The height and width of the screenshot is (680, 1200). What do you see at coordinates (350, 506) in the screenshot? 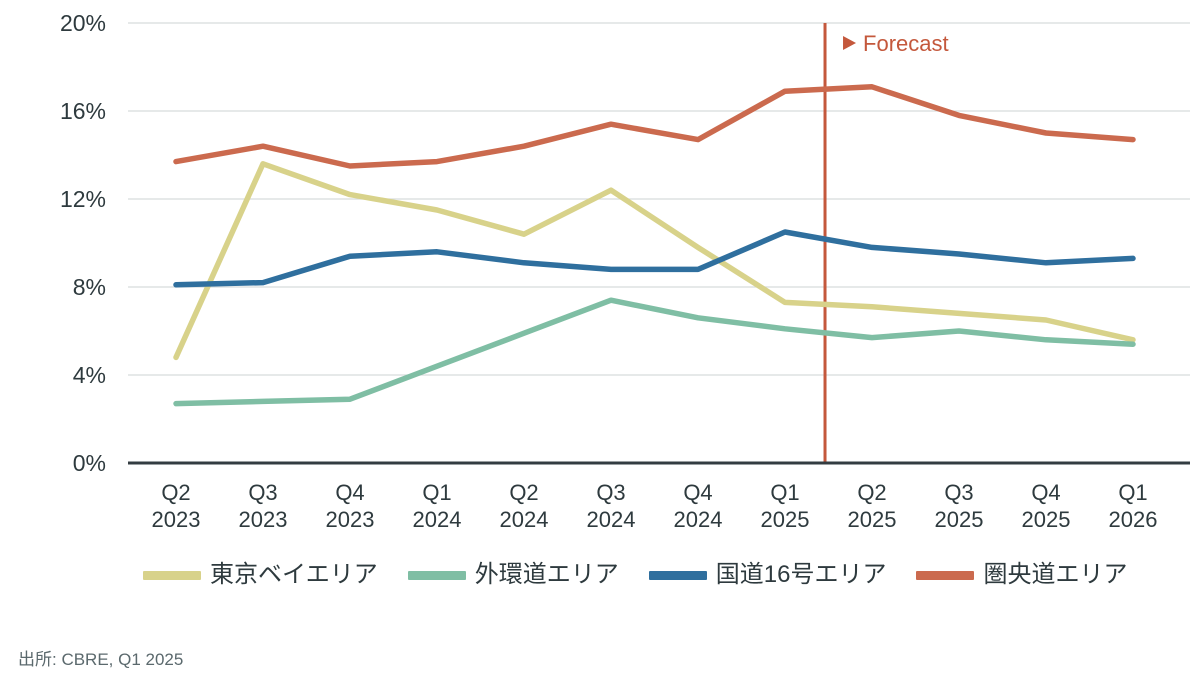
I see `x-tick-label: Q4 2023` at bounding box center [350, 506].